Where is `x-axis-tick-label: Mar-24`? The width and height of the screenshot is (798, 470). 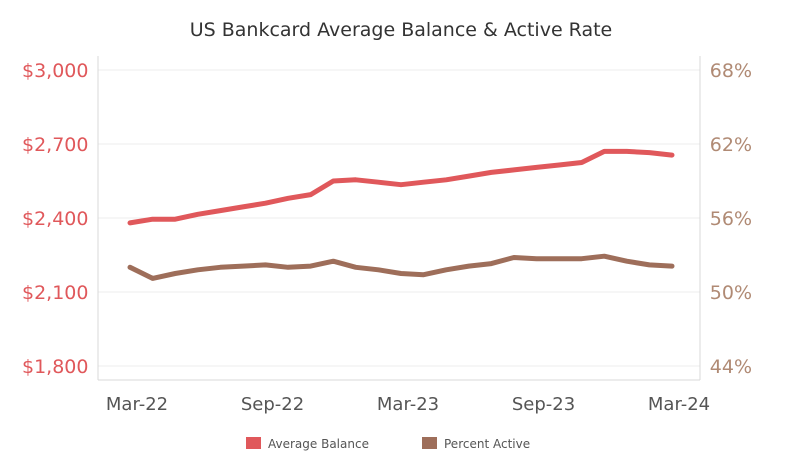 x-axis-tick-label: Mar-24 is located at coordinates (679, 404).